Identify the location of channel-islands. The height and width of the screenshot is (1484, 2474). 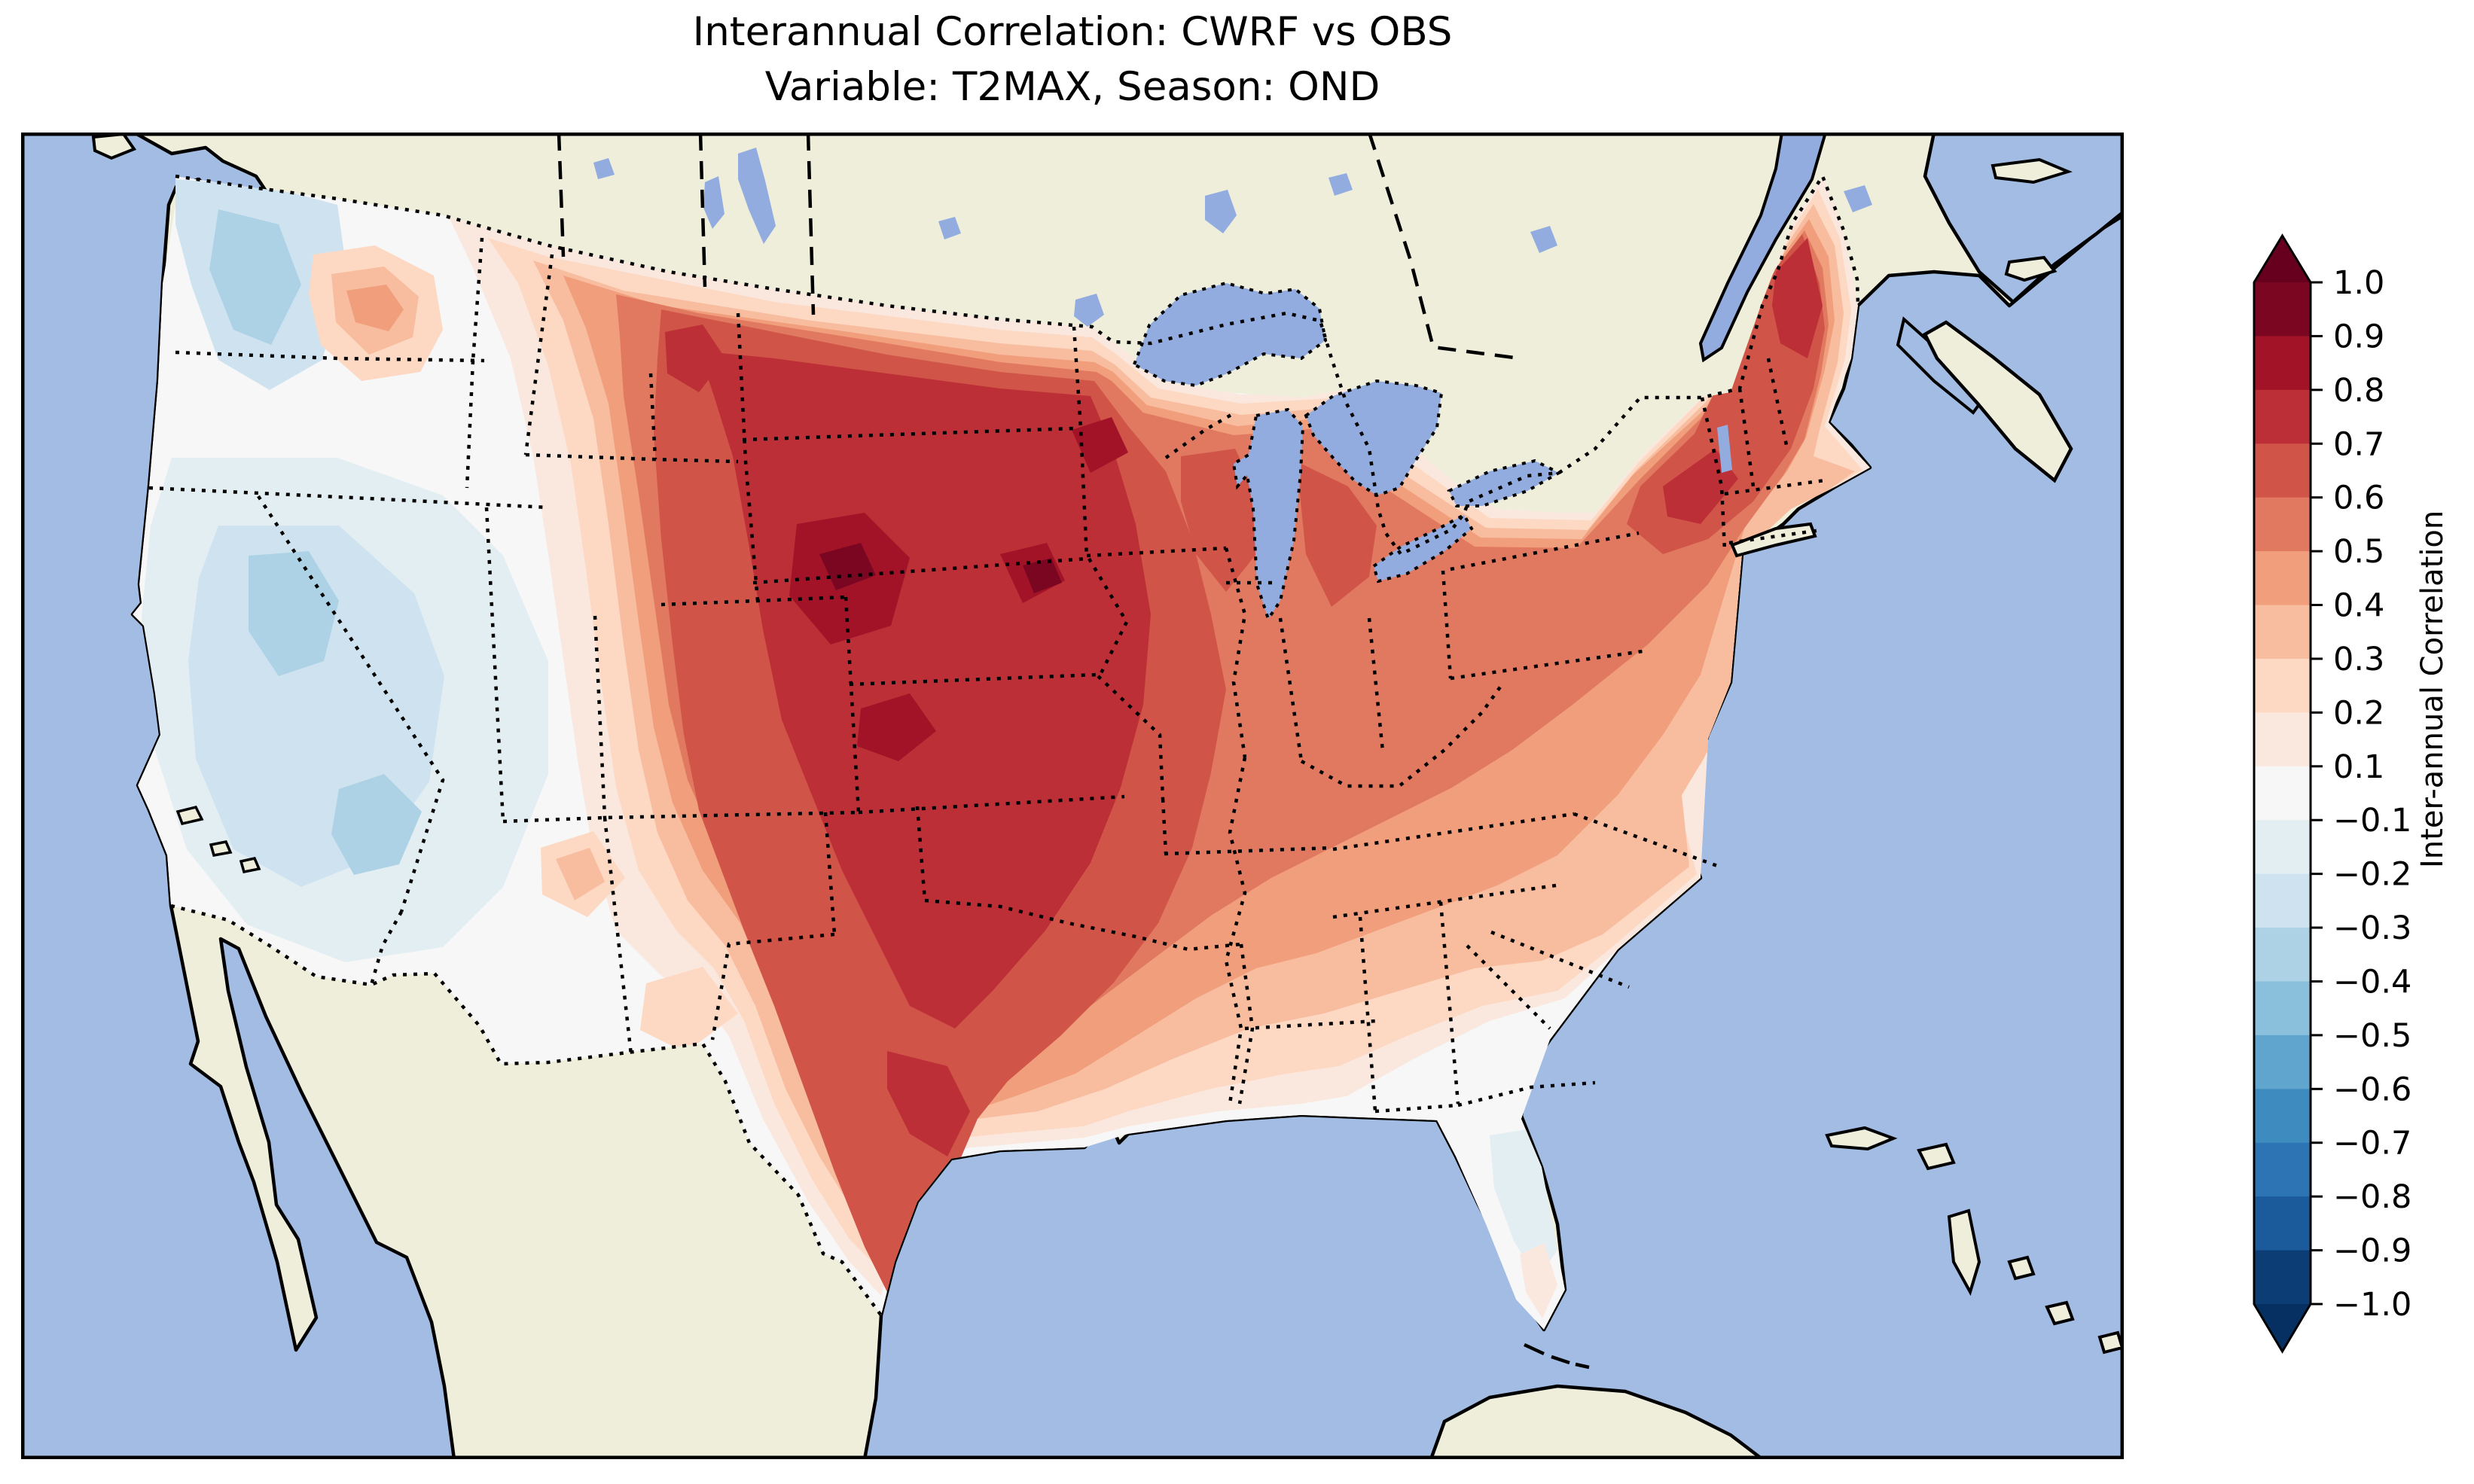
(218, 839).